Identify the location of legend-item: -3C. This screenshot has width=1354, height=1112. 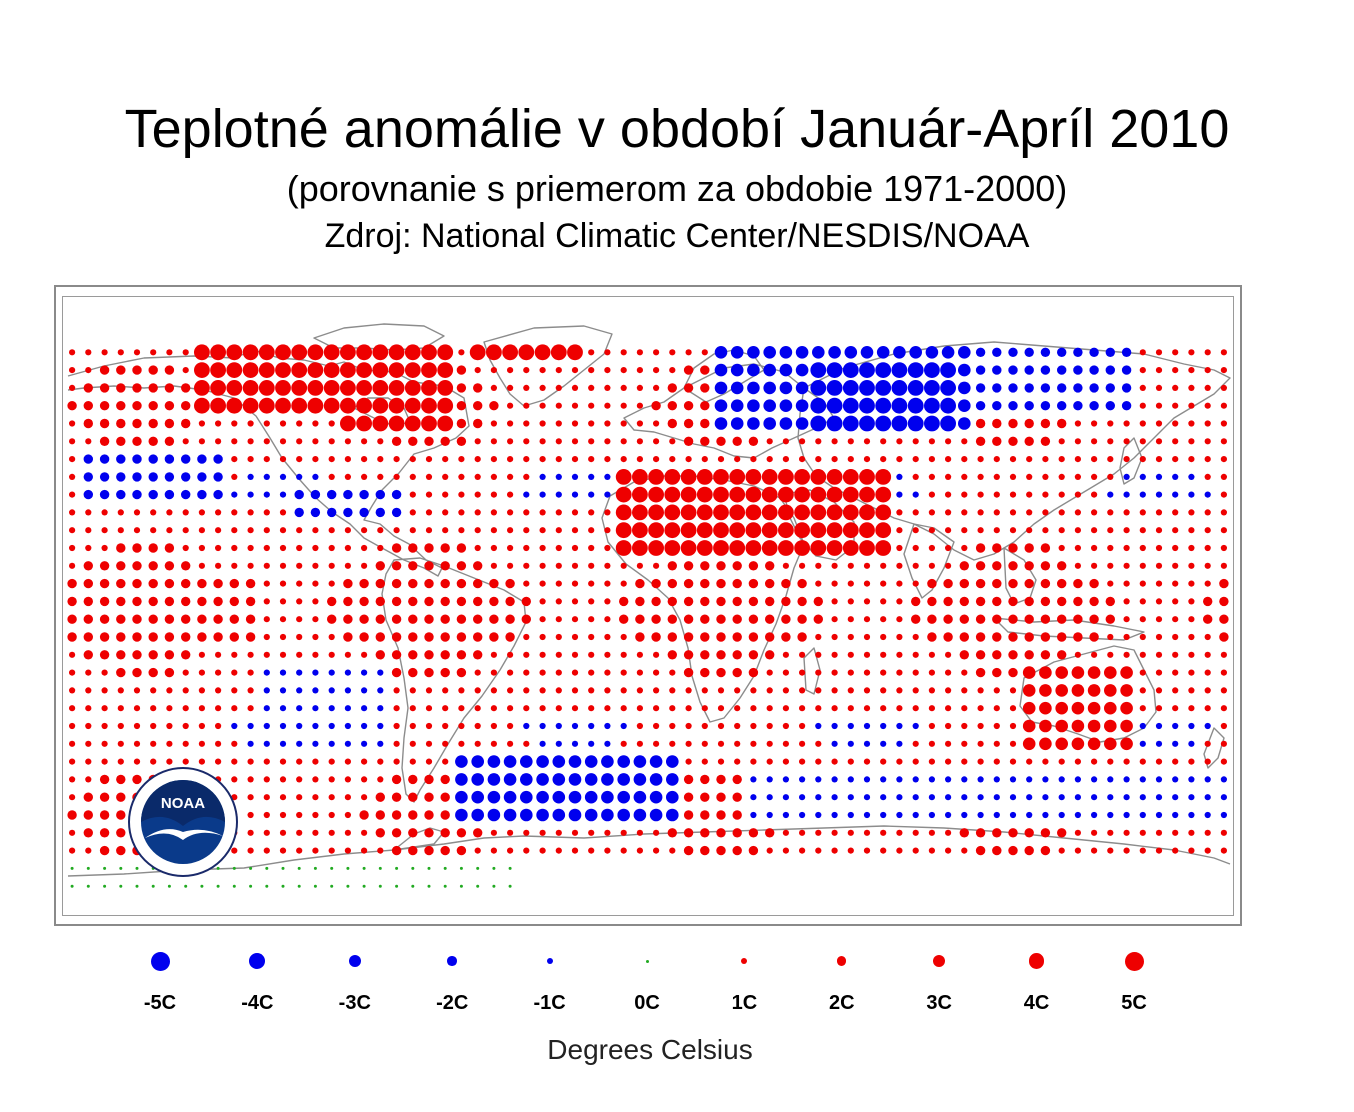
(355, 977).